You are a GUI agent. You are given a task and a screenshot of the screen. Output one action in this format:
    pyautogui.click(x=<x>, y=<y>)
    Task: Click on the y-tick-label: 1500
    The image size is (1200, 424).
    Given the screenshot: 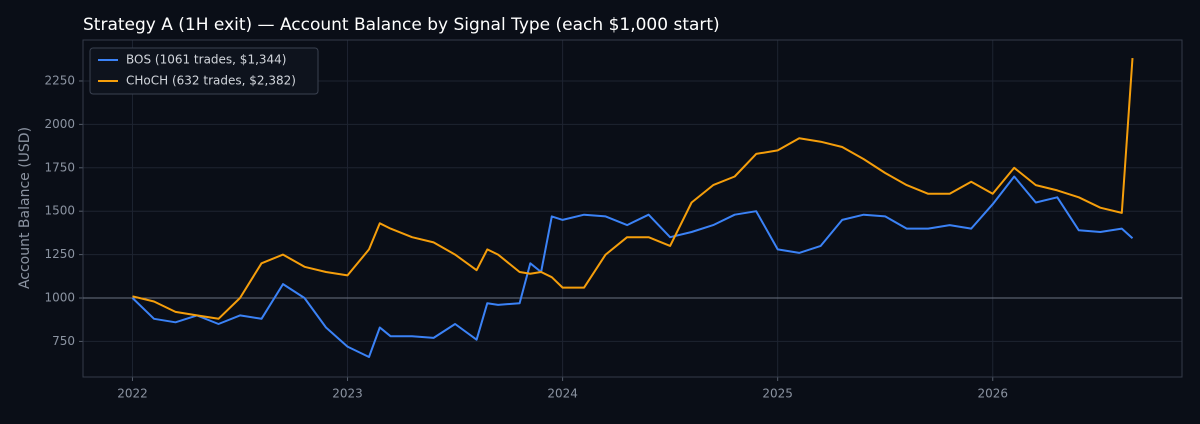 What is the action you would take?
    pyautogui.click(x=59, y=211)
    